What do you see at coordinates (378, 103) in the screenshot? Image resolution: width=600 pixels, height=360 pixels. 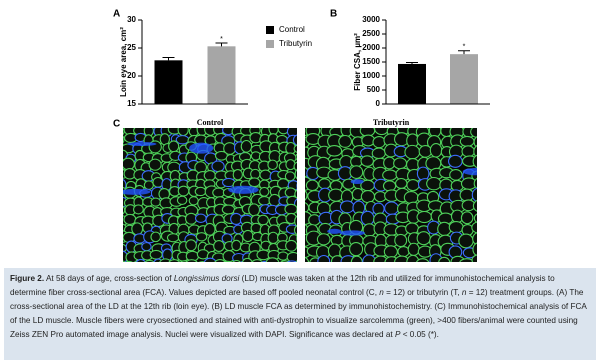 I see `y-tick-label: 0` at bounding box center [378, 103].